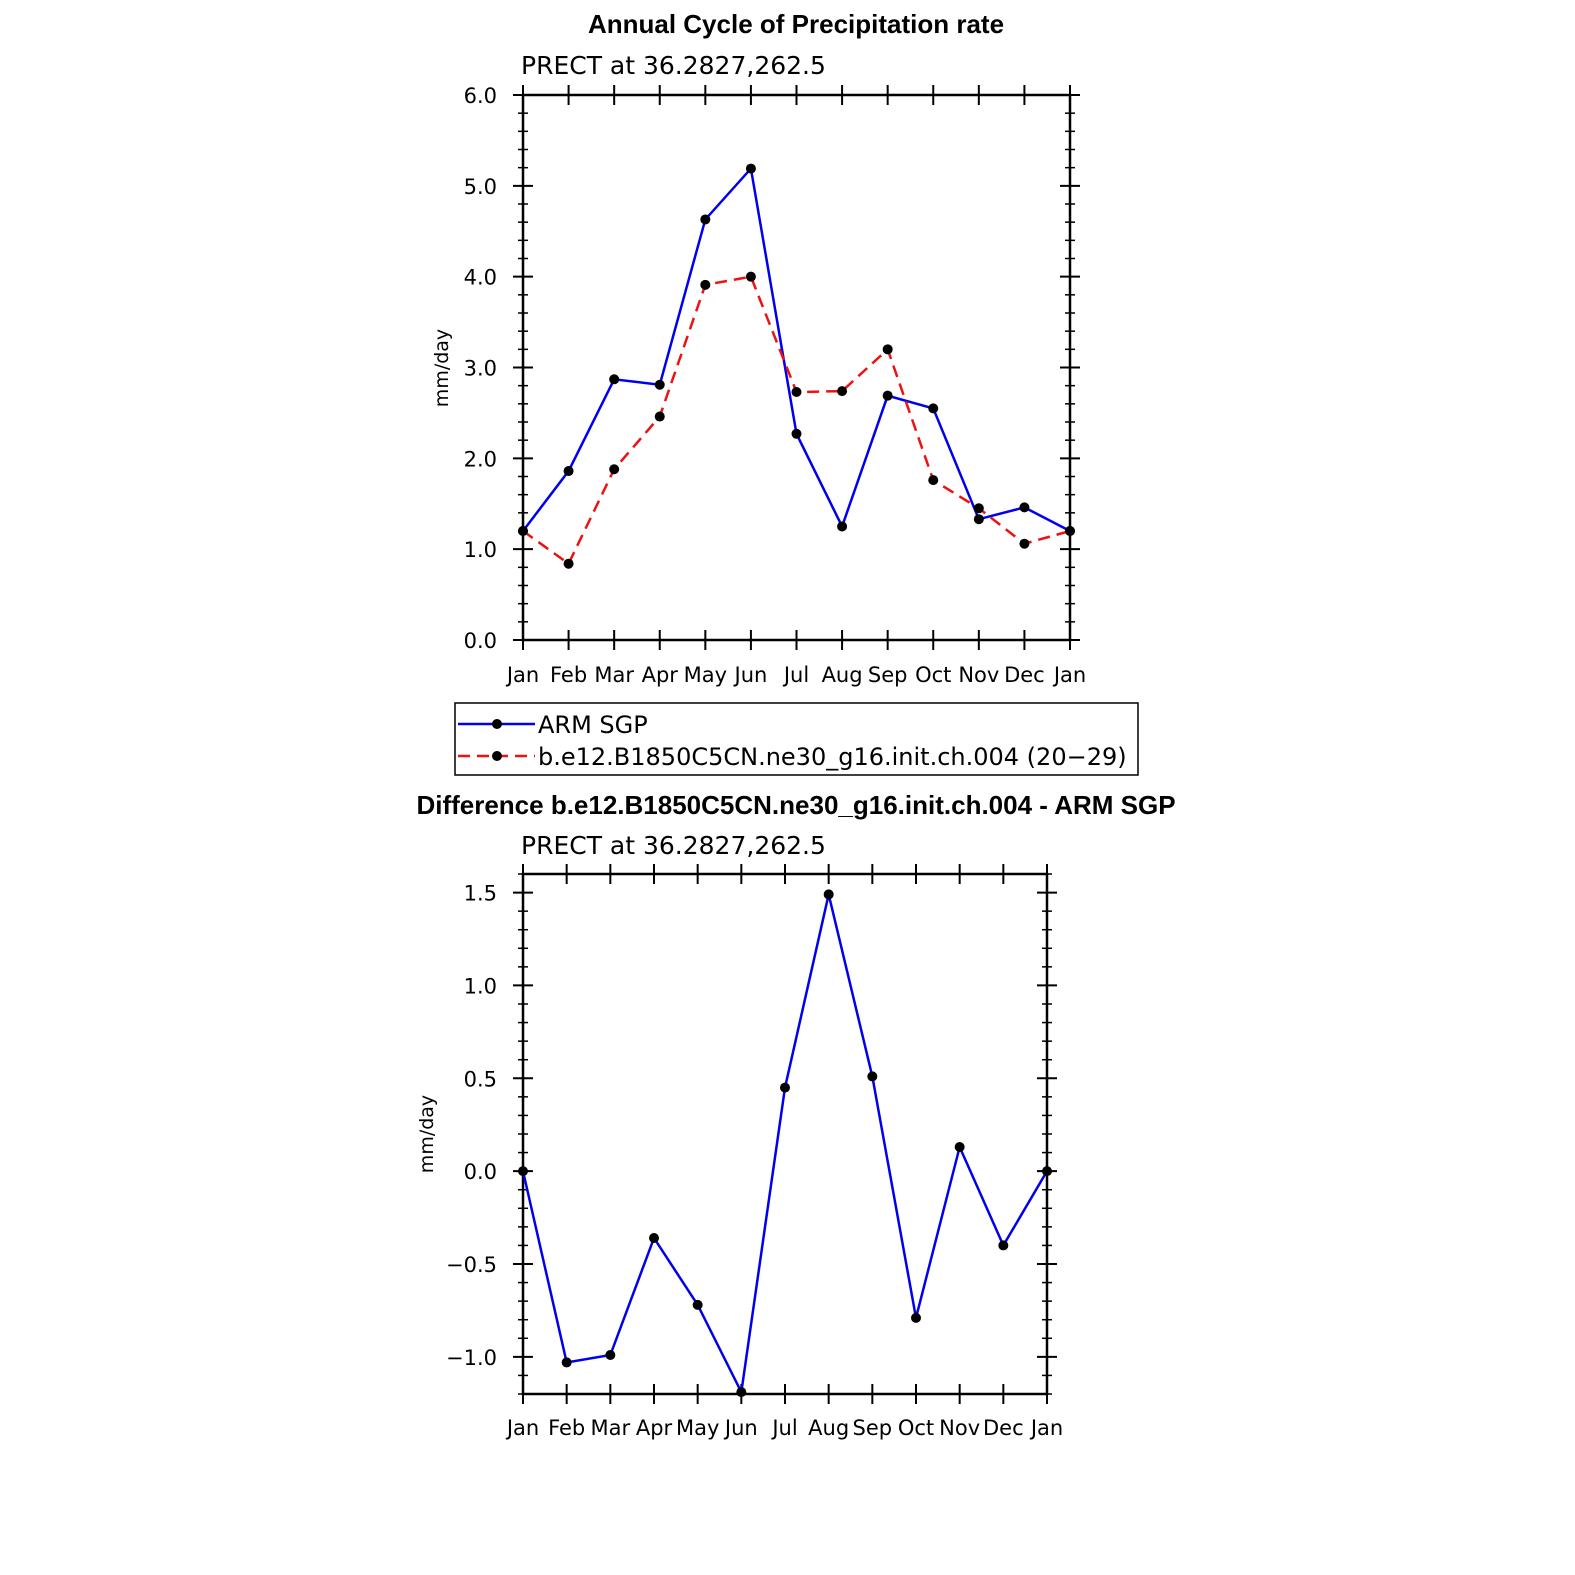 Image resolution: width=1575 pixels, height=1575 pixels. What do you see at coordinates (480, 278) in the screenshot?
I see `y-tick-label: 4.0` at bounding box center [480, 278].